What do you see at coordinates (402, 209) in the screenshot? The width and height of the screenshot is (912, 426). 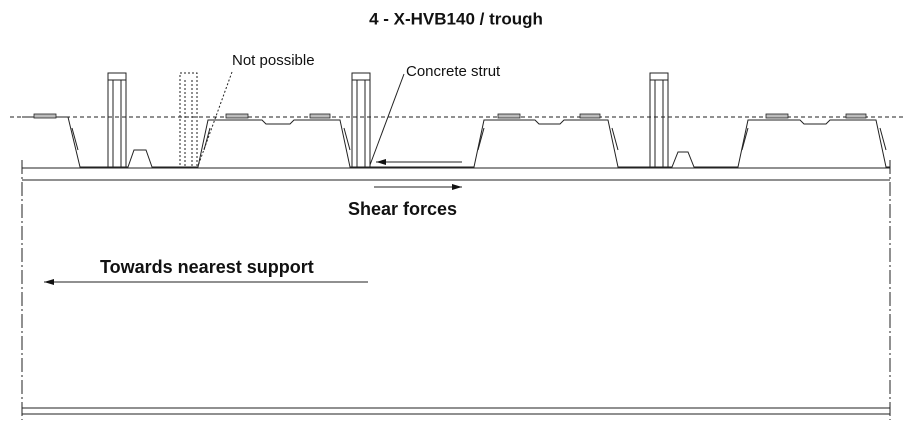 I see `label-shear-forces: Shear forces` at bounding box center [402, 209].